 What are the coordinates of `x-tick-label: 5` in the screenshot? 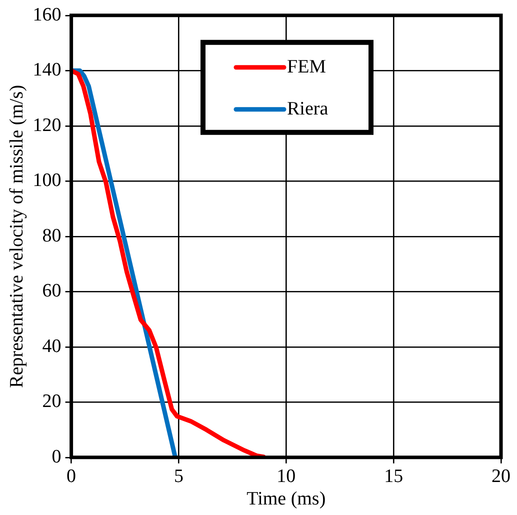 It's located at (179, 476).